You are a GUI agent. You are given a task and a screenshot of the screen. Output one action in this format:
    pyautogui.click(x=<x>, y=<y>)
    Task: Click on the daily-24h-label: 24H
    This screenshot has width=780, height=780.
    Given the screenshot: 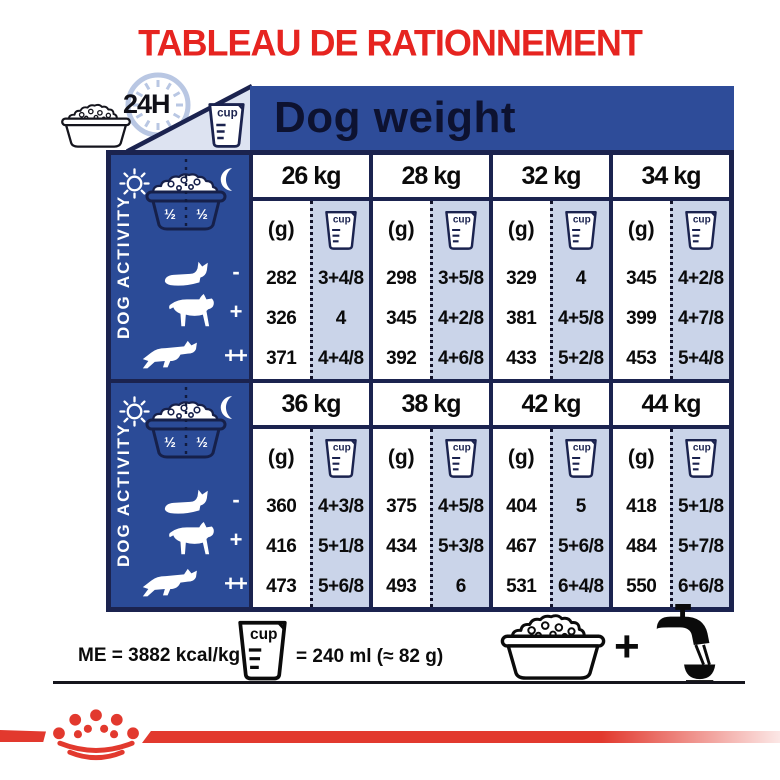 What is the action you would take?
    pyautogui.click(x=147, y=104)
    